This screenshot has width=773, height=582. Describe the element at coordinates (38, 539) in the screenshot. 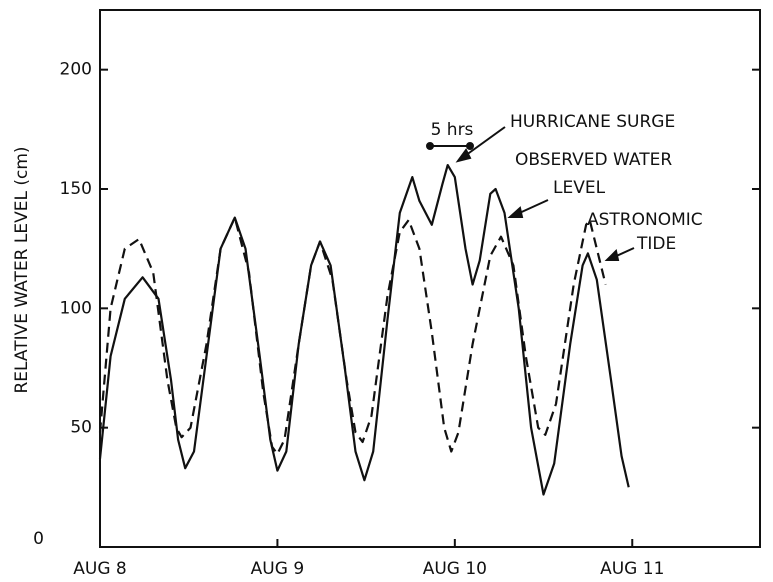

I see `y-tick-label: 0` at that location.